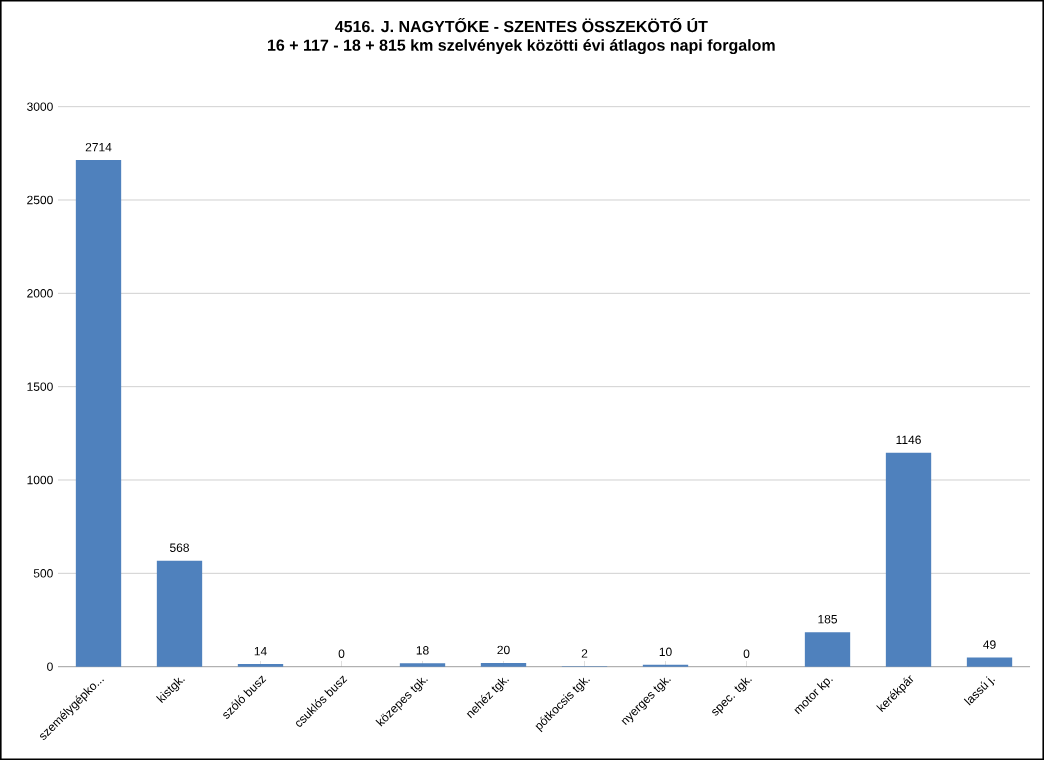  Describe the element at coordinates (179, 547) in the screenshot. I see `data-label: 568` at that location.